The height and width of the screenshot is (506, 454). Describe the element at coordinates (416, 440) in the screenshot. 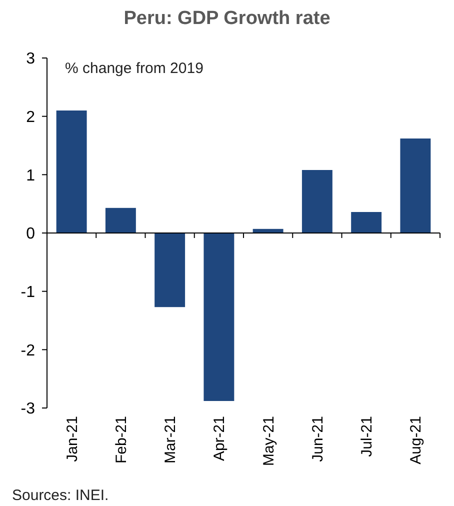

I see `x-tick-label: Aug-21` at that location.